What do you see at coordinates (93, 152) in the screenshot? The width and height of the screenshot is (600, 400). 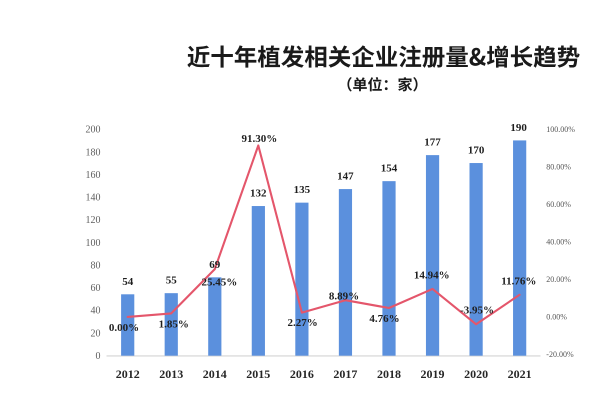 I see `svg-text: 180` at bounding box center [93, 152].